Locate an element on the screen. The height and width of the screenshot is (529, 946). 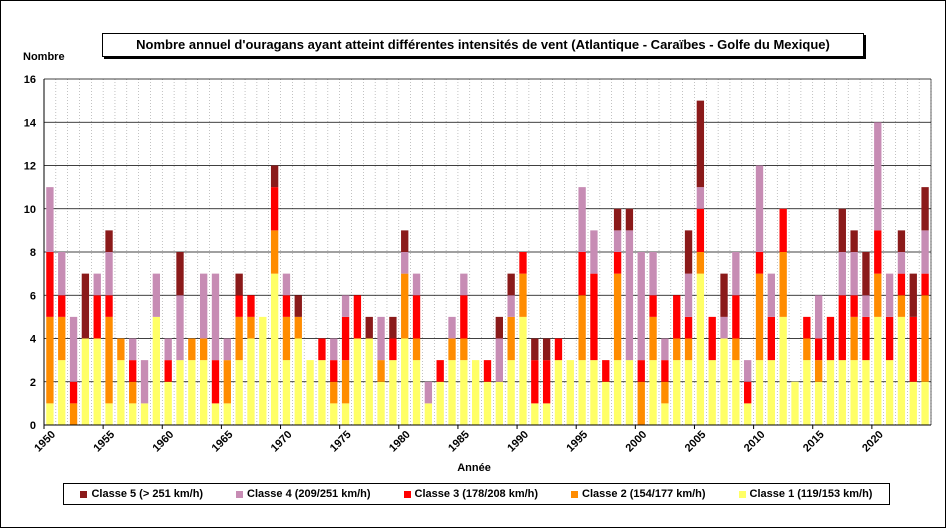
x-tick-label: 1955 is located at coordinates (104, 442).